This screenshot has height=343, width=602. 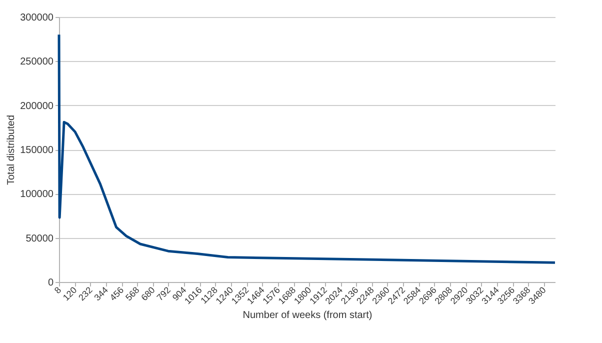 I want to click on y-tick-label: 150000, so click(x=37, y=150).